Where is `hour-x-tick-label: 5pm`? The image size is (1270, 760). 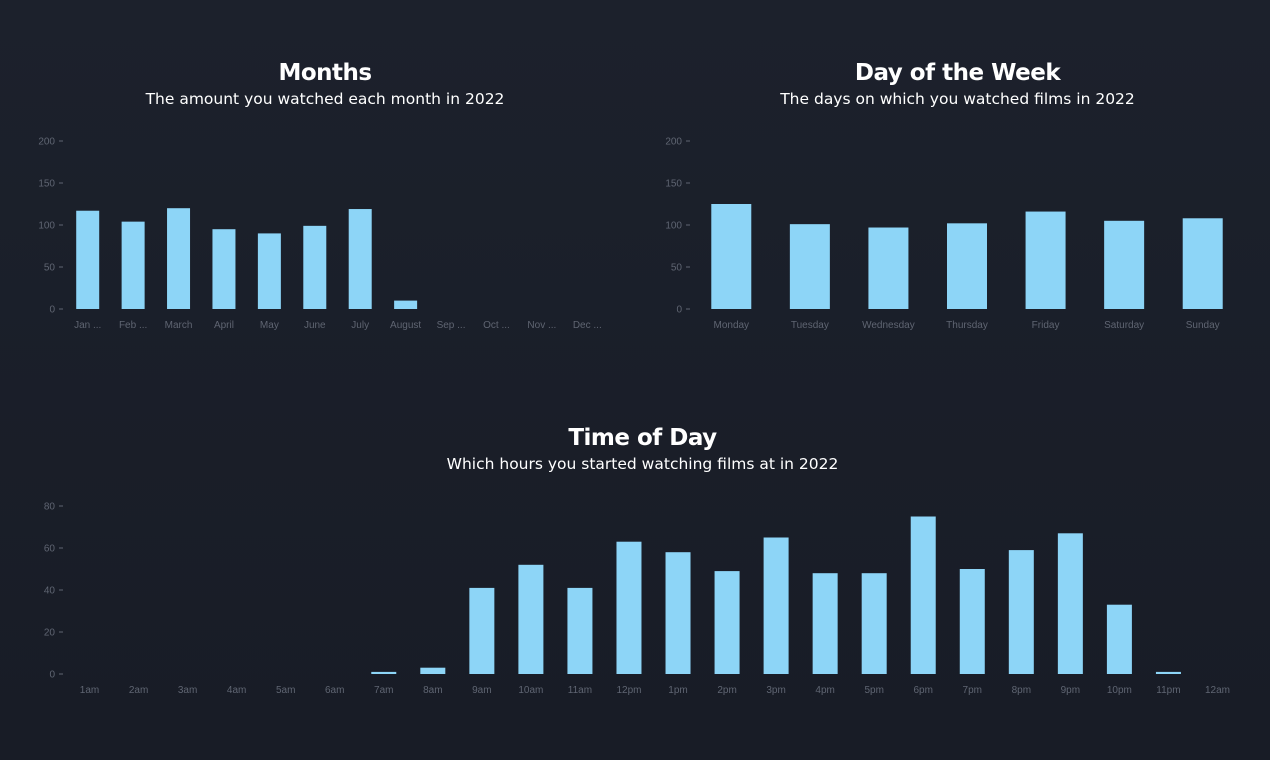
hour-x-tick-label: 5pm is located at coordinates (873, 690).